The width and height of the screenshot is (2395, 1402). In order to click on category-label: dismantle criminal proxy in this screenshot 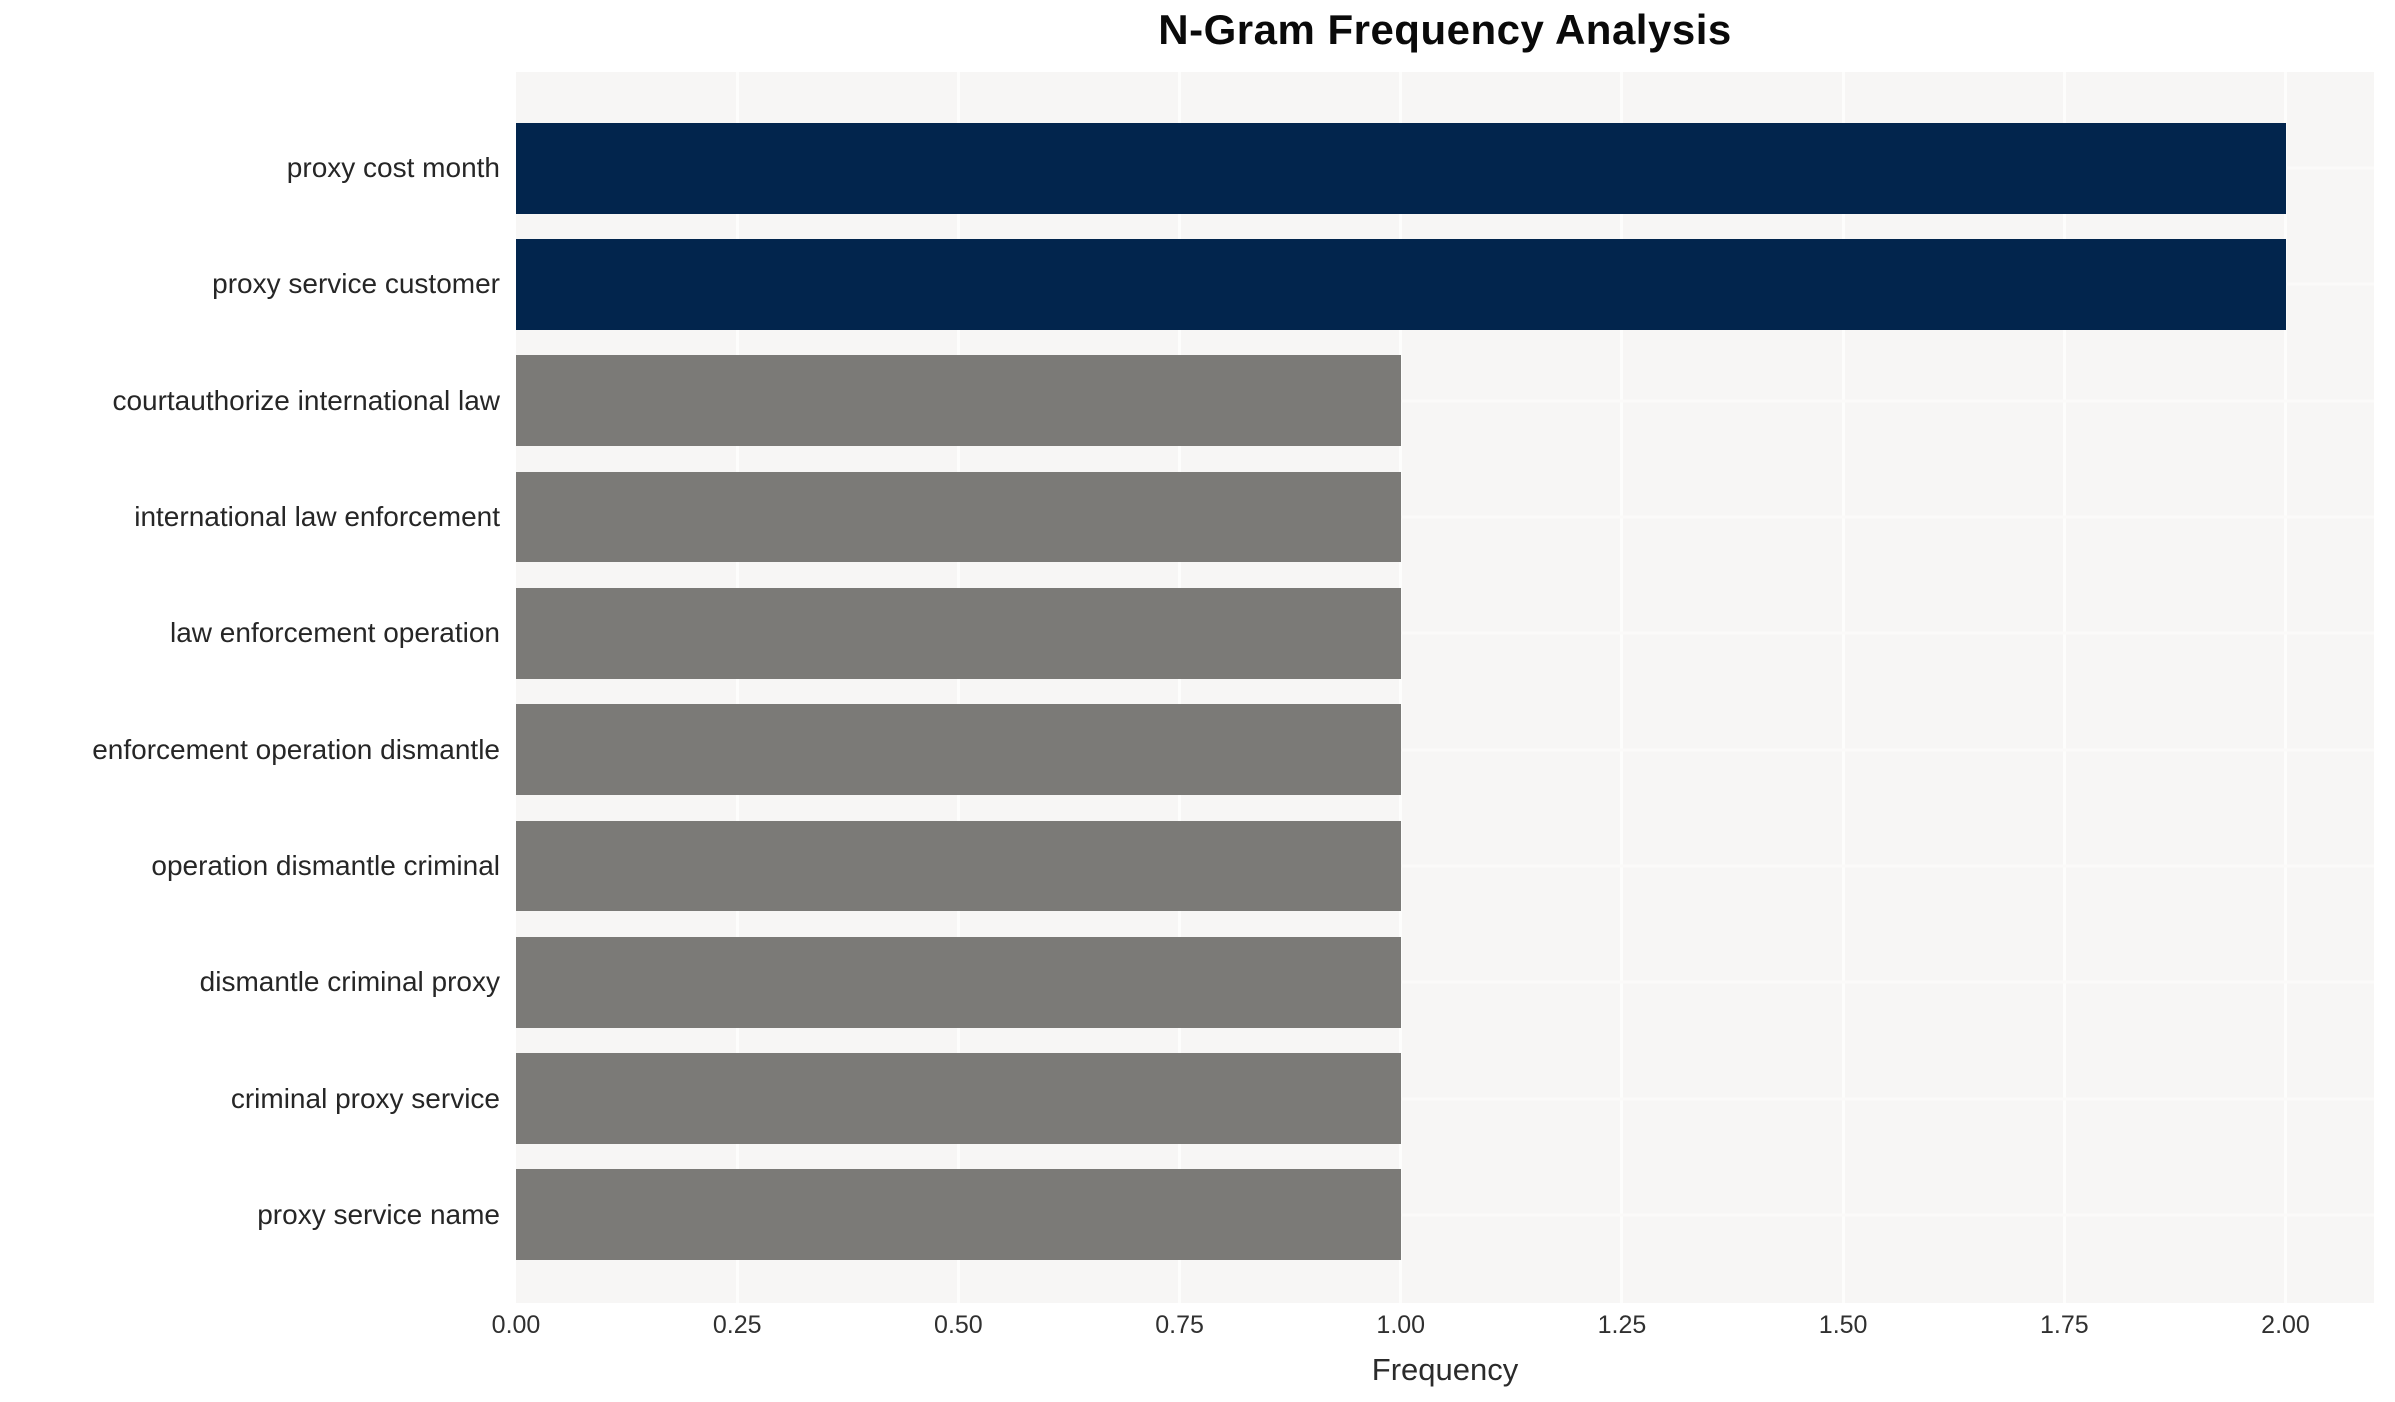, I will do `click(349, 982)`.